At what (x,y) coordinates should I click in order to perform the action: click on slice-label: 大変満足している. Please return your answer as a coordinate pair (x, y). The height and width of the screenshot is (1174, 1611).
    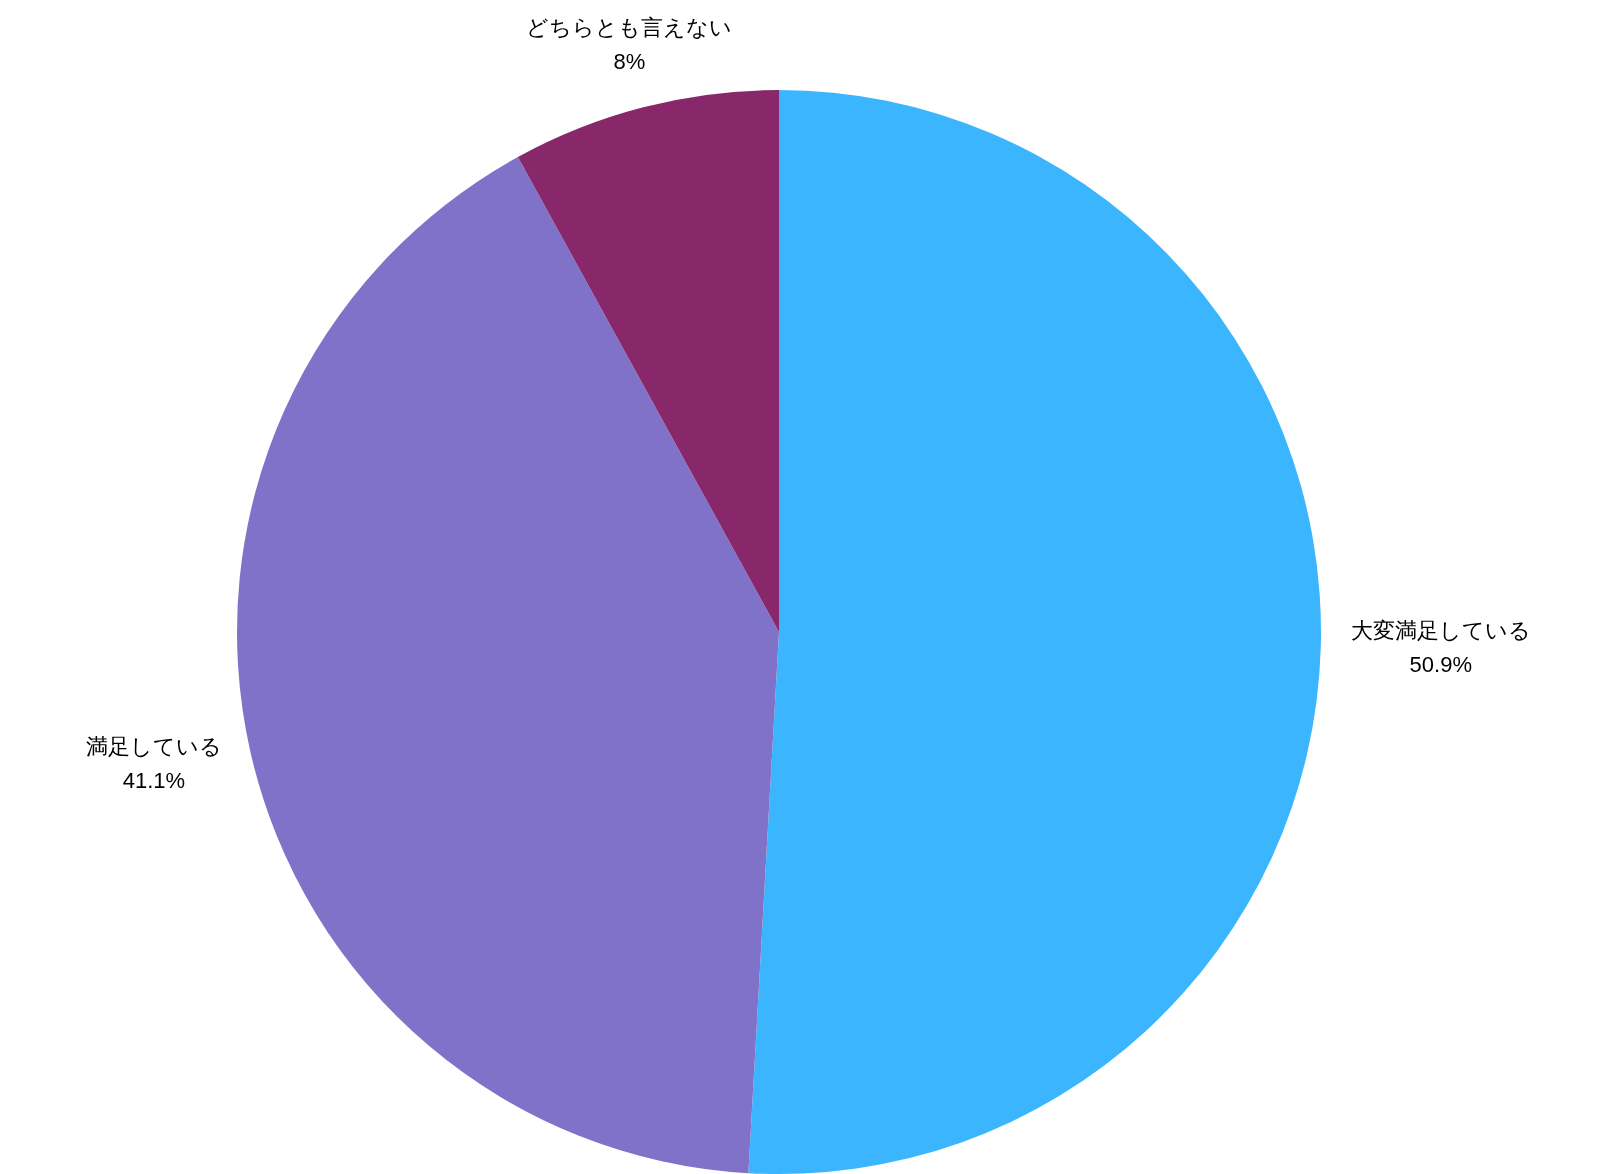
    Looking at the image, I should click on (1440, 631).